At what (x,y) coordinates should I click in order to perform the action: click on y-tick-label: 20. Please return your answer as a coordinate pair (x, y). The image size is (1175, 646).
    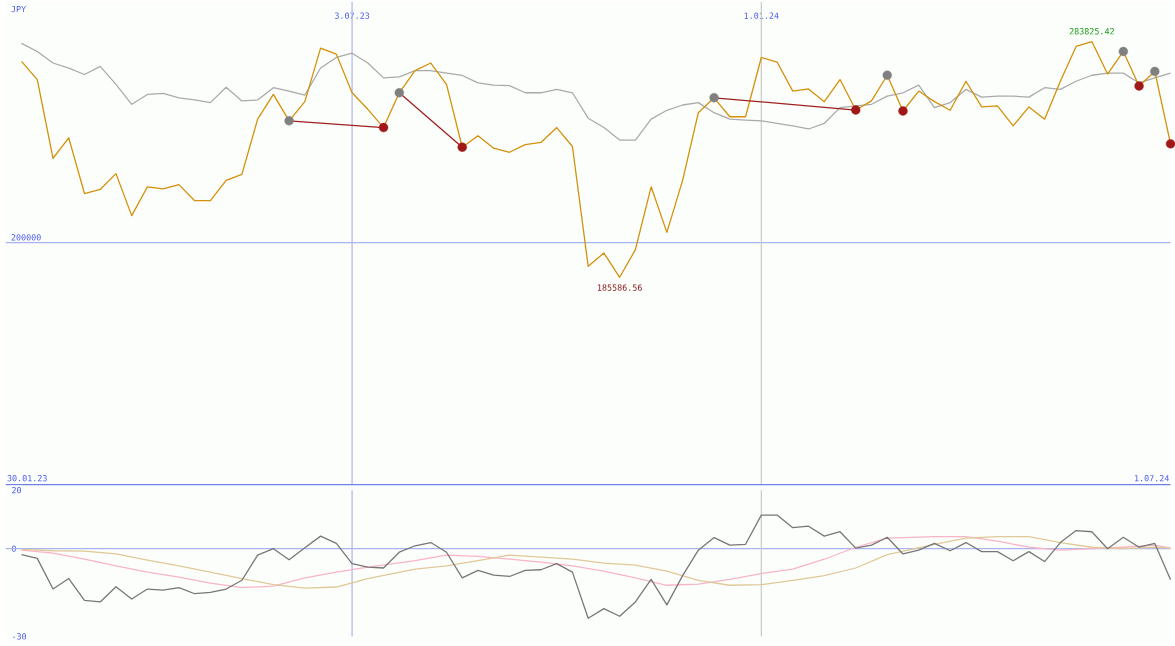
    Looking at the image, I should click on (16, 490).